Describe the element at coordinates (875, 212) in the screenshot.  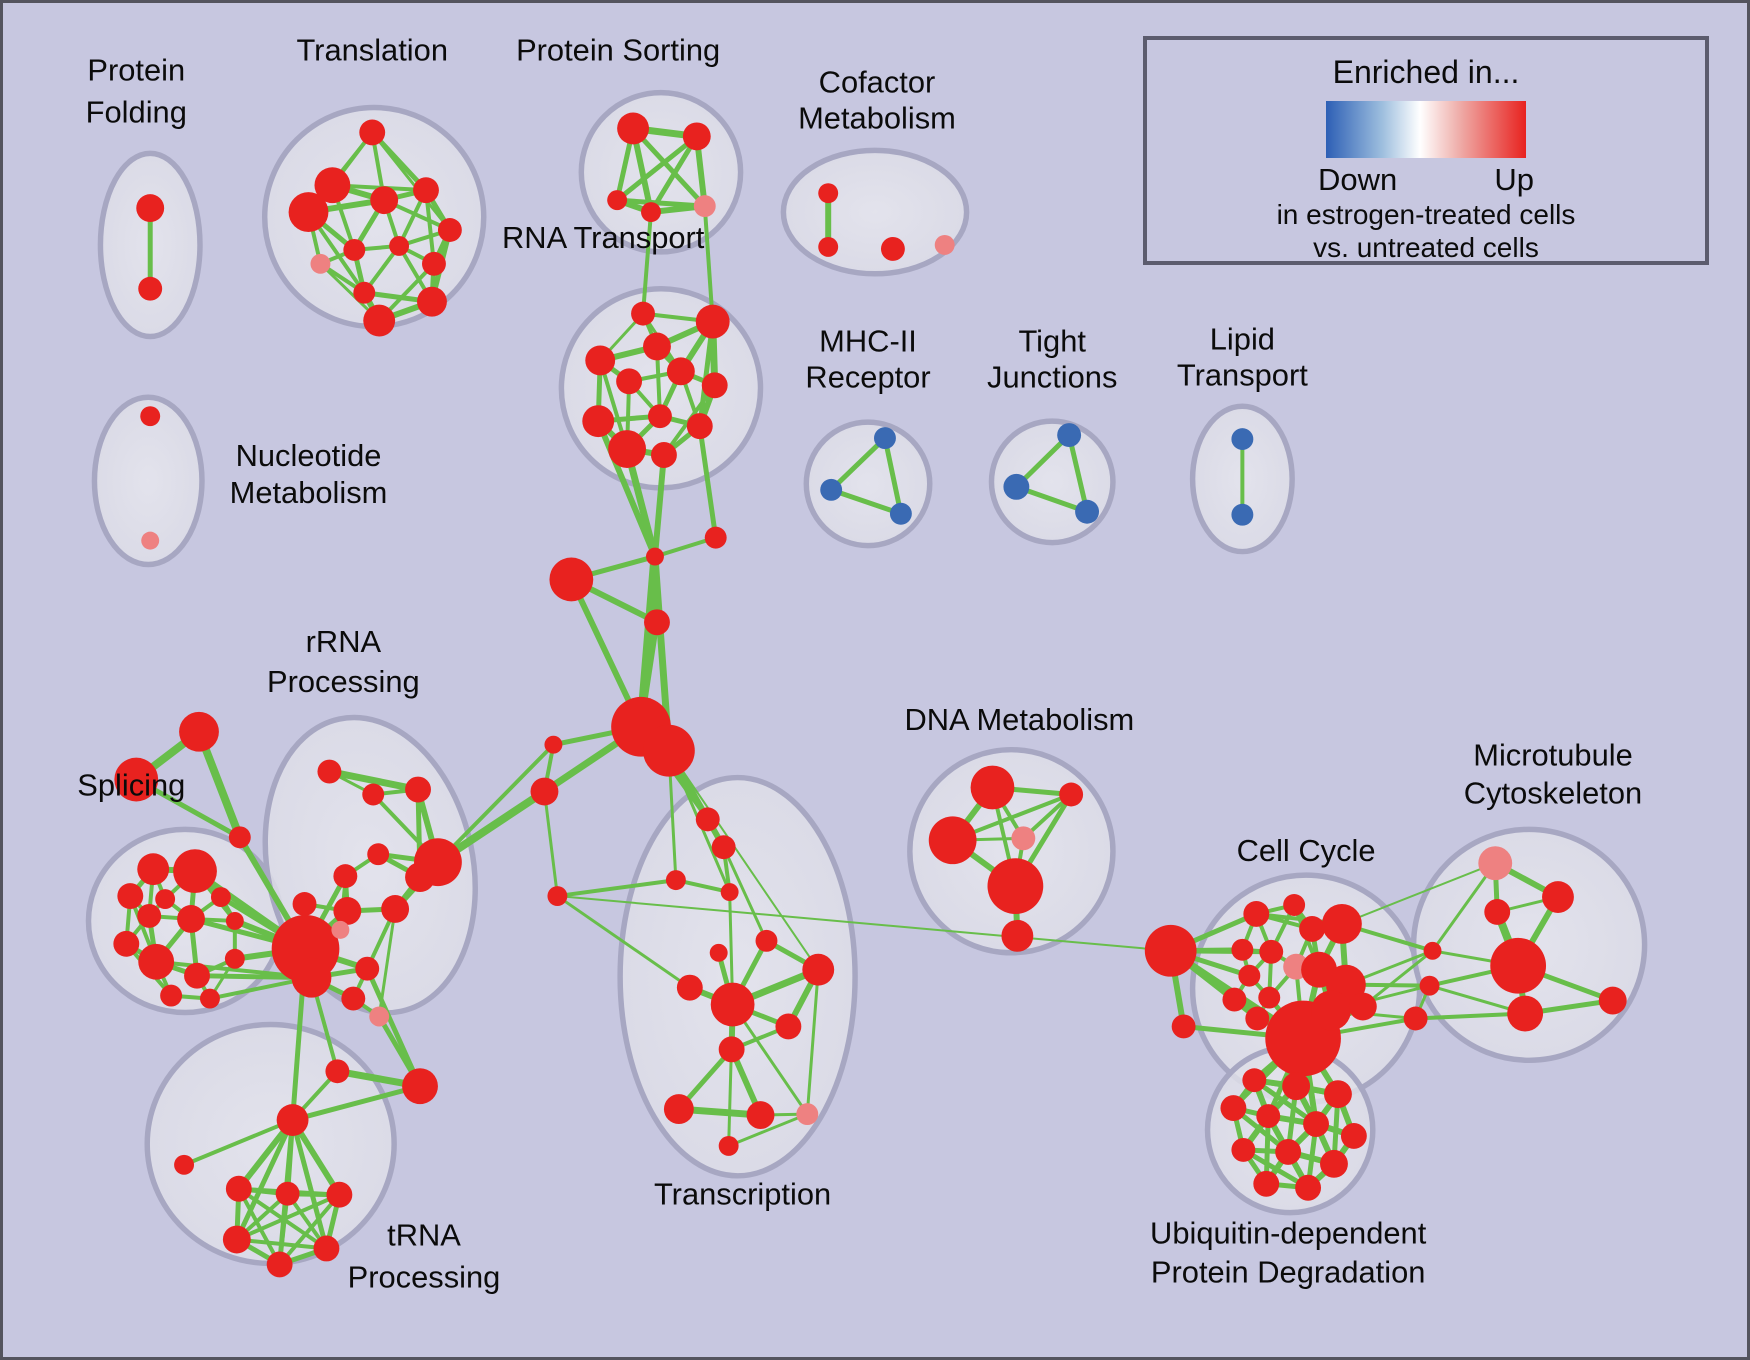
I see `cofactor-metabolism-ellipse` at that location.